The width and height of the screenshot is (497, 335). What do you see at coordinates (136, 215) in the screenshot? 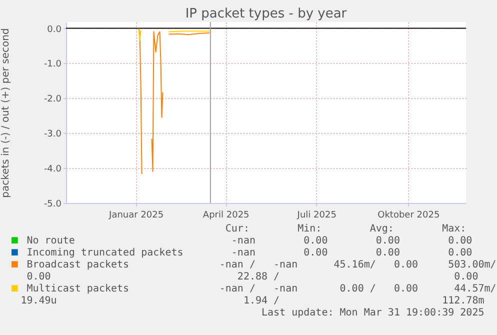
I see `x-tick-label: Januar 2025` at bounding box center [136, 215].